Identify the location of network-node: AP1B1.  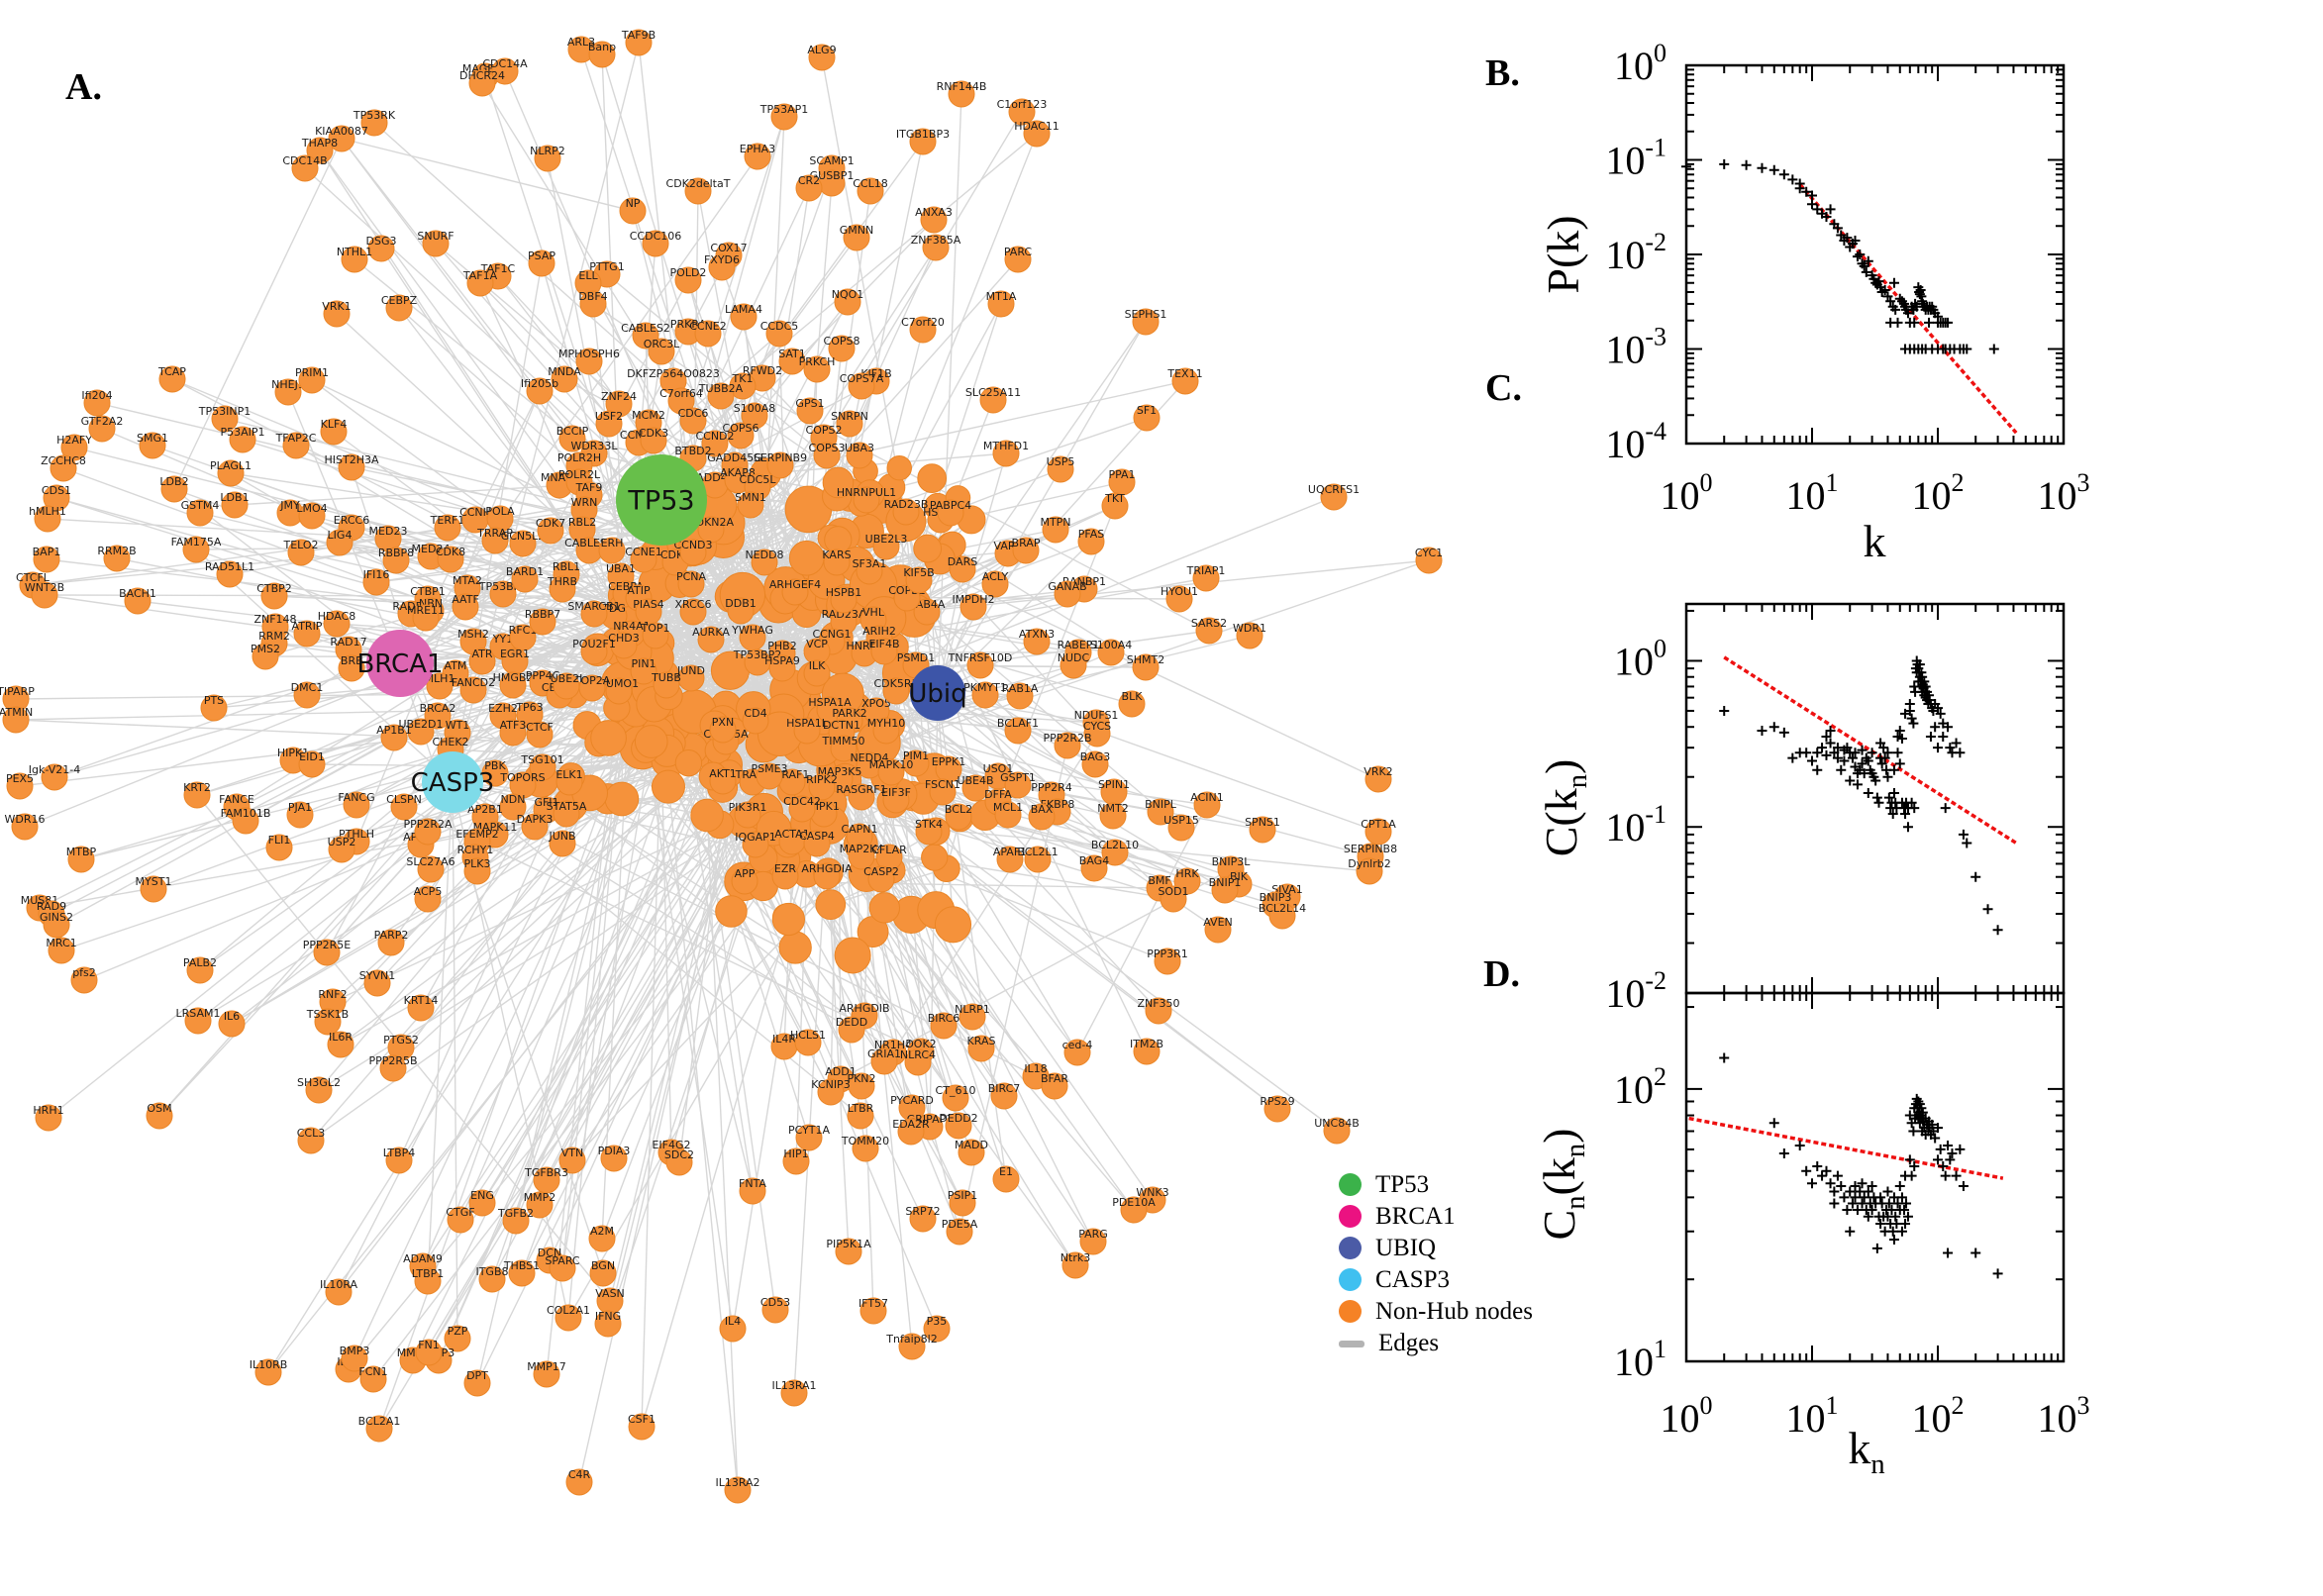
(394, 737).